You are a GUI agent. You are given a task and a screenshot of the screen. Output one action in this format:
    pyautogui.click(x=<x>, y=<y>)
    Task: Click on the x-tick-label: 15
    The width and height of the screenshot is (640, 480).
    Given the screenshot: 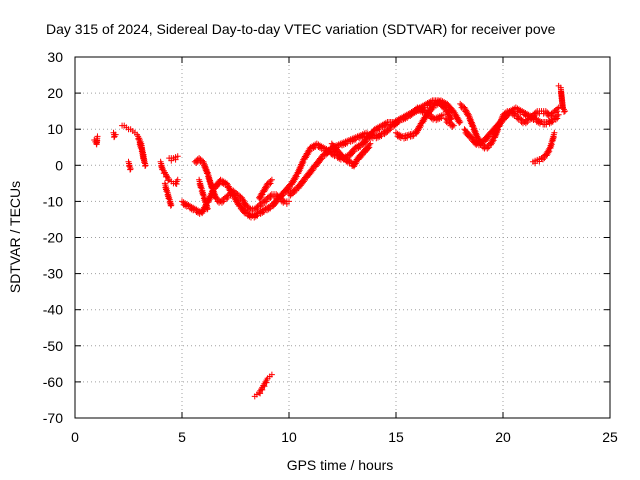 What is the action you would take?
    pyautogui.click(x=396, y=437)
    